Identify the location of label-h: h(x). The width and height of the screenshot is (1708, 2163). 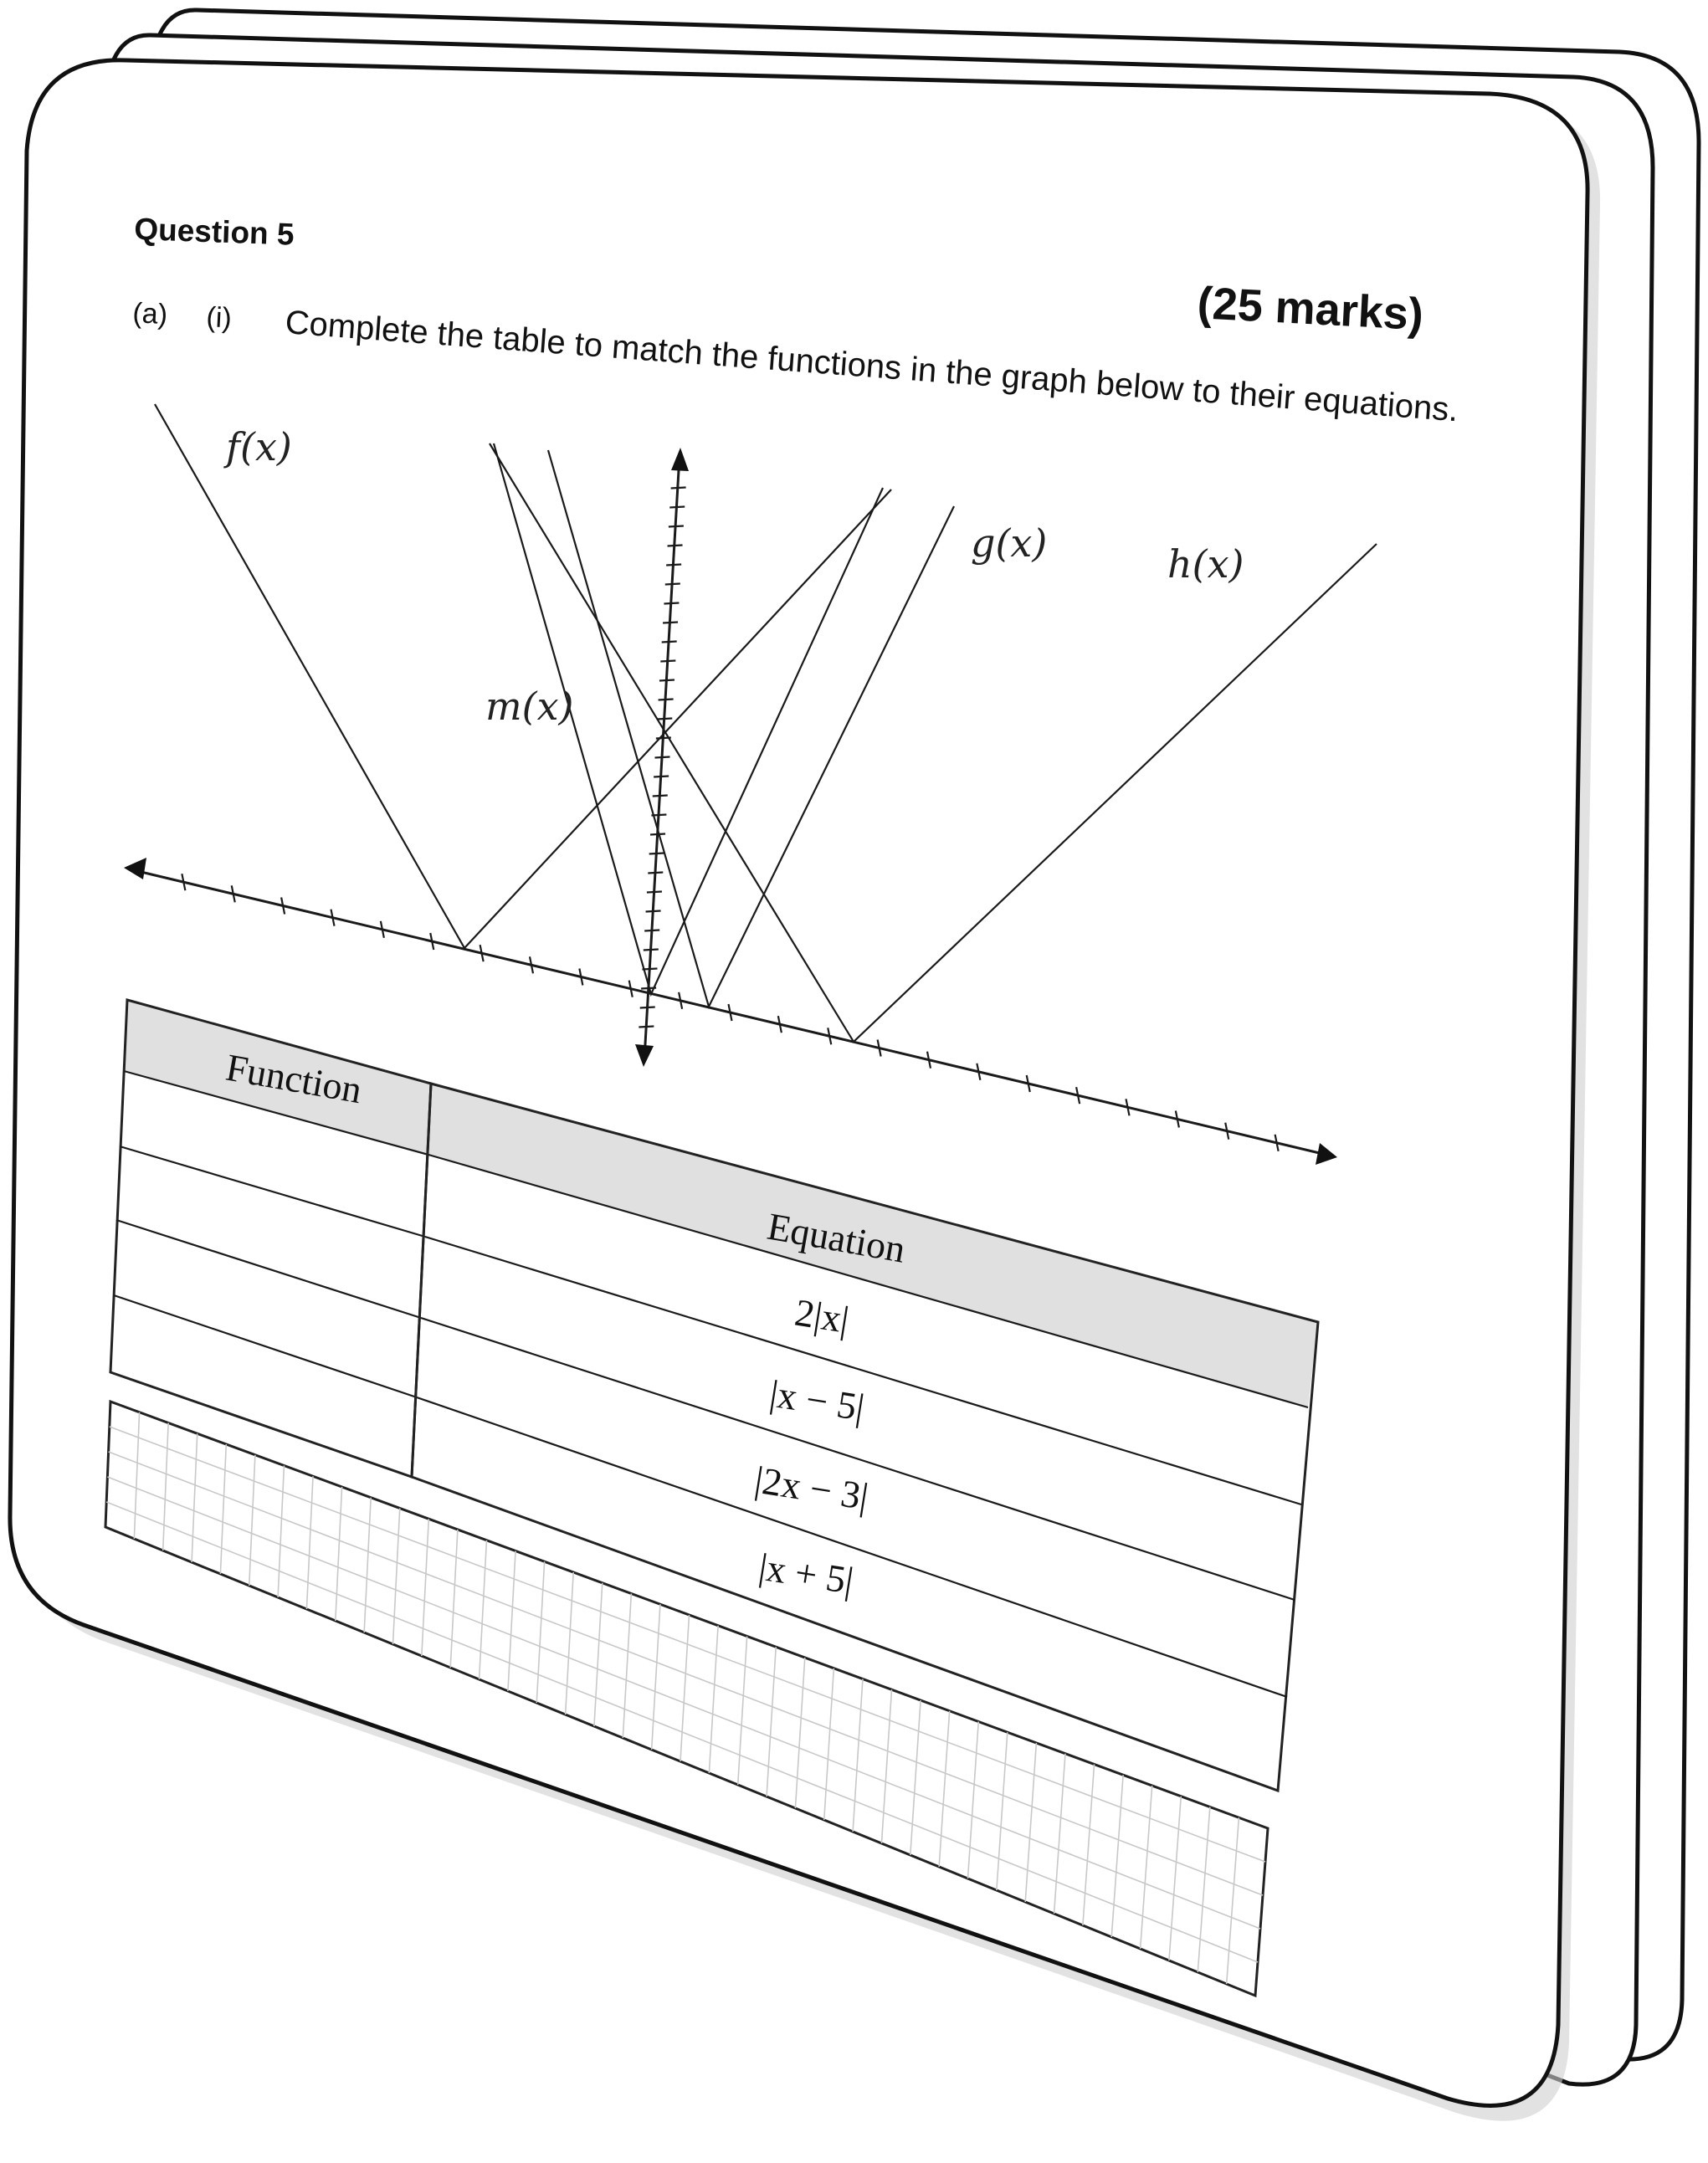
(1205, 564).